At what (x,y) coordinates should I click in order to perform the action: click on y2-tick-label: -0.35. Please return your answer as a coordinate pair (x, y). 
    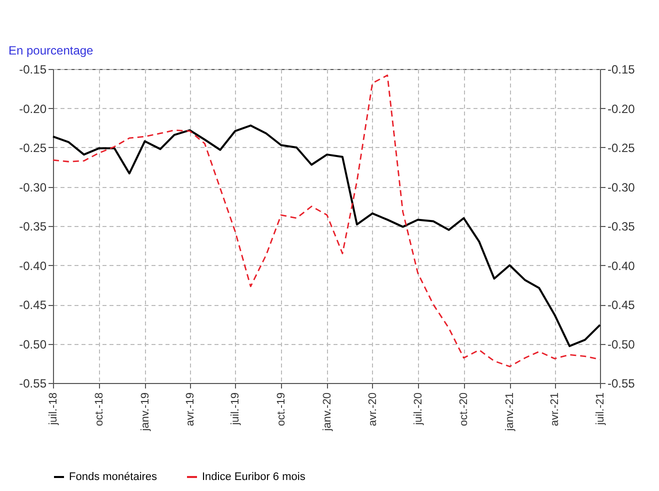
    Looking at the image, I should click on (622, 227).